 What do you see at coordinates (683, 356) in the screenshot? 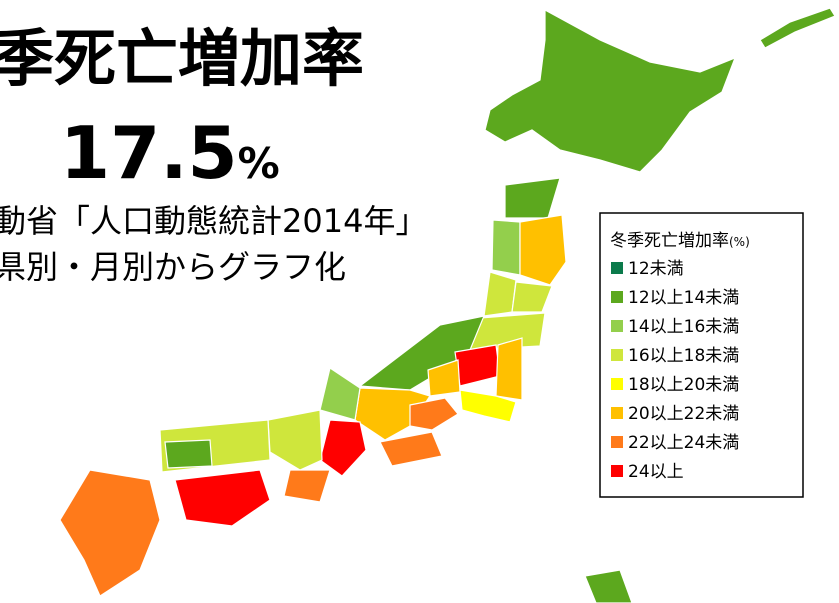
I see `legend-label: 16以上18未満` at bounding box center [683, 356].